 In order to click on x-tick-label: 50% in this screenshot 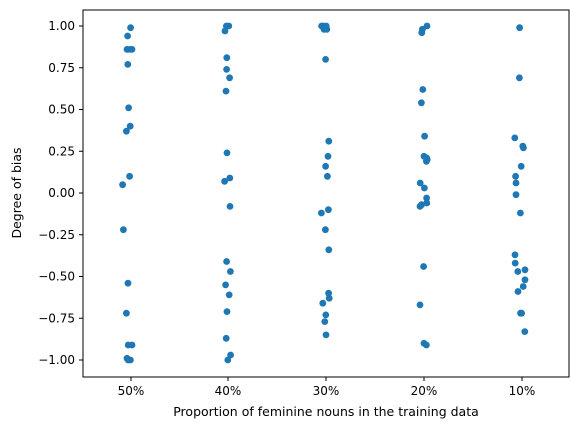, I will do `click(131, 391)`.